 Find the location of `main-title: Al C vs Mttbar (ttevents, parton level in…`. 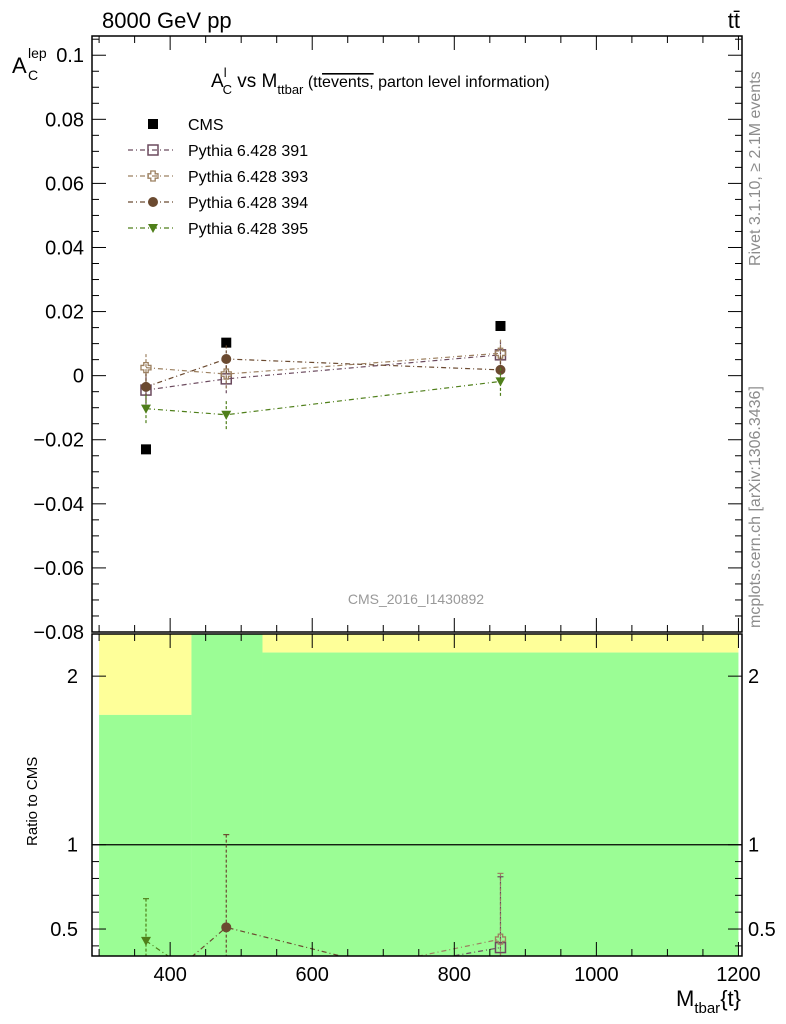

main-title: Al C vs Mttbar (ttevents, parton level in… is located at coordinates (380, 81).